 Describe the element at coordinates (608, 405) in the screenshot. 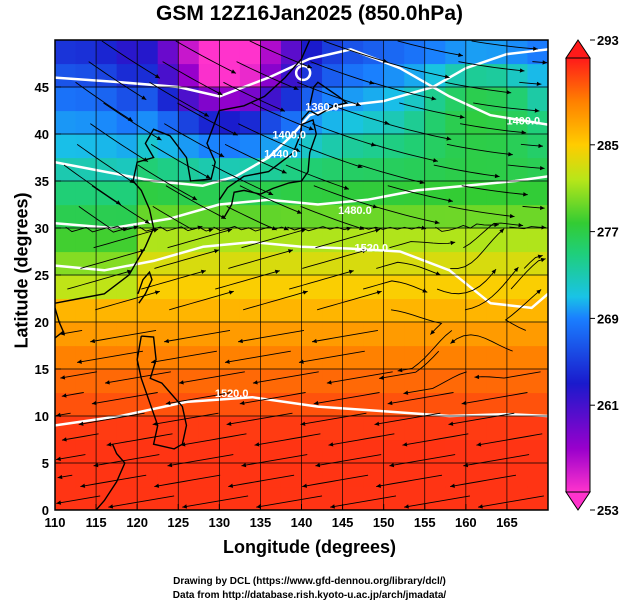

I see `colorbar-tick-label: 261` at that location.